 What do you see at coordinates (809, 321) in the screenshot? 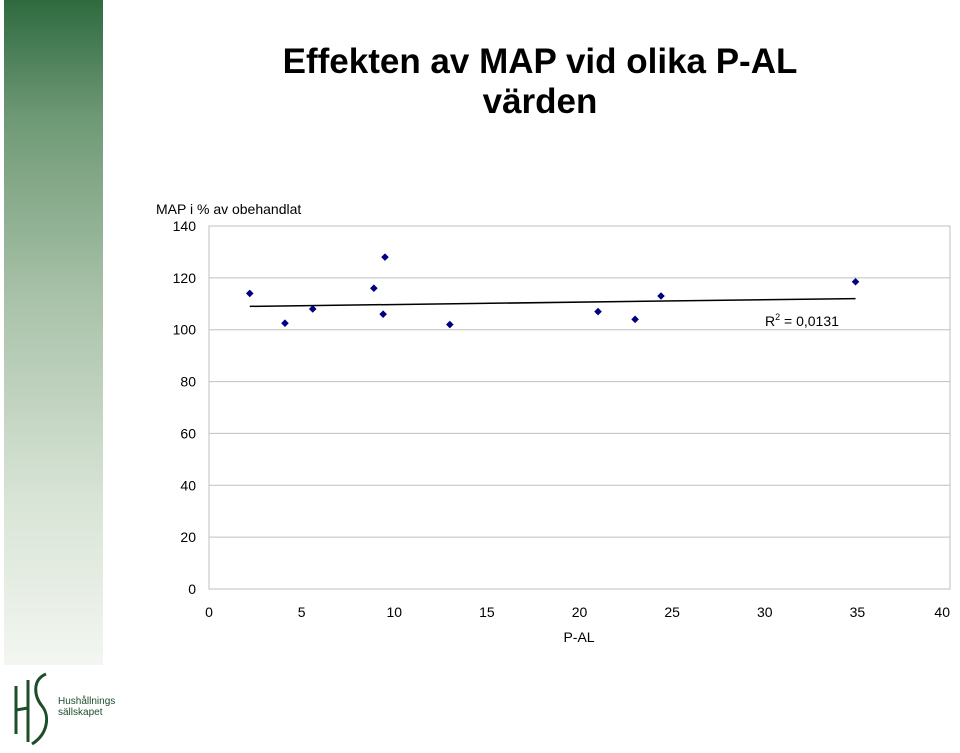
I see `r-squared-value: = 0,0131` at bounding box center [809, 321].